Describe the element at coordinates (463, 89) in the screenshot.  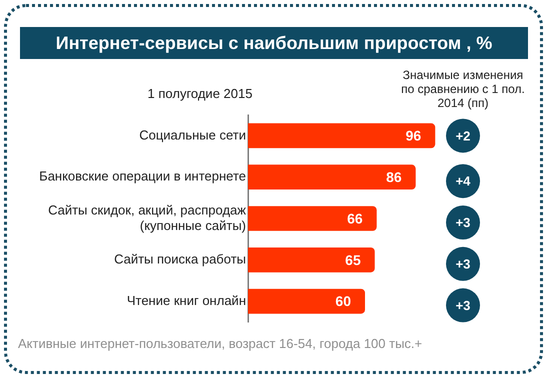
I see `text: Значимые изменения по сравнению с 1 пол. 2014 (пп)` at that location.